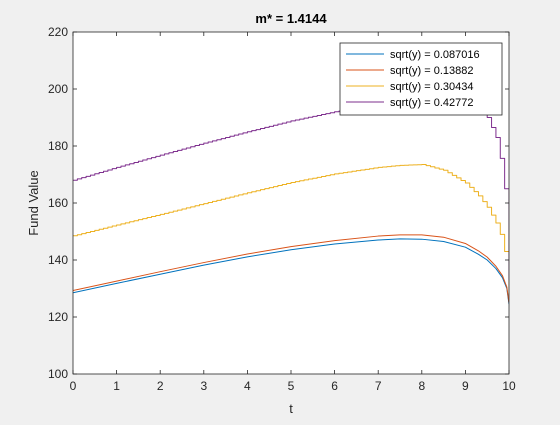 The image size is (560, 425). Describe the element at coordinates (116, 386) in the screenshot. I see `x-tick-label: 1` at that location.